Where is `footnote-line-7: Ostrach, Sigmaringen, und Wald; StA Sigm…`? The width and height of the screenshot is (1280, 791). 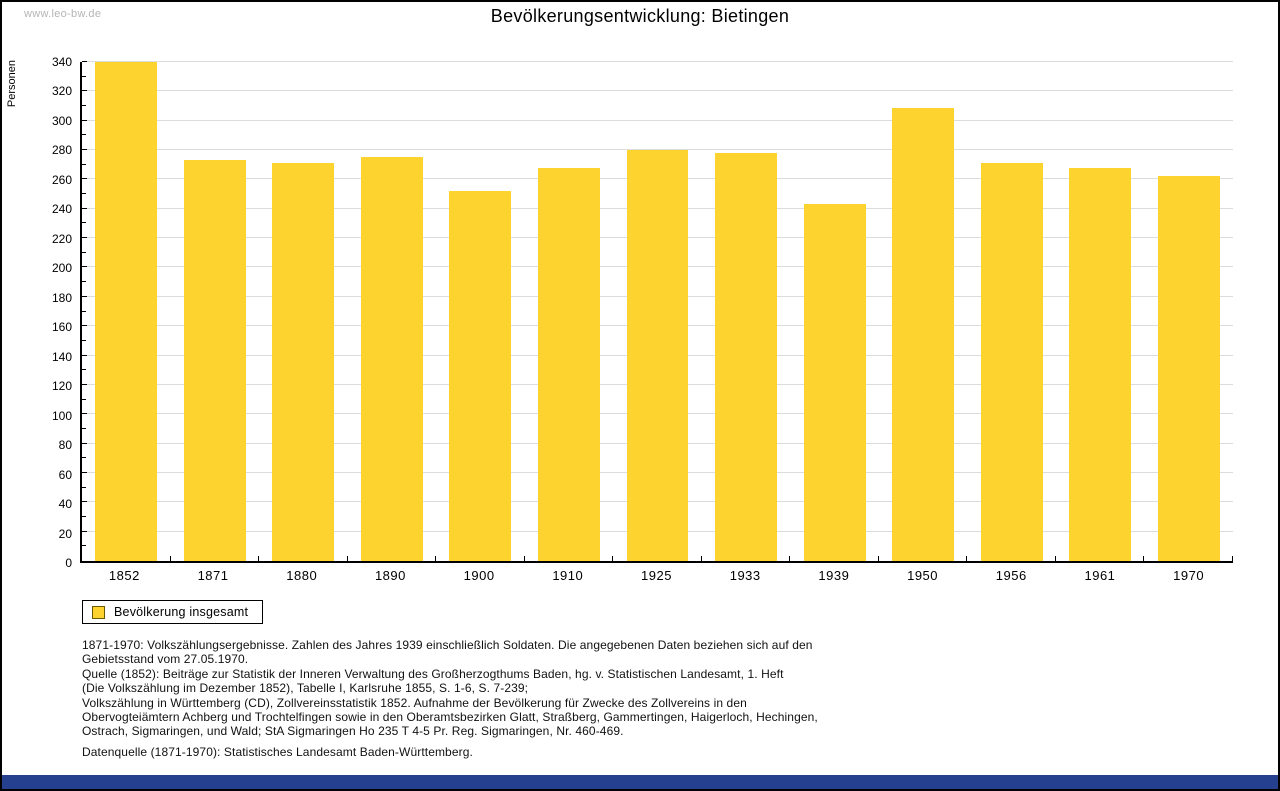
footnote-line-7: Ostrach, Sigmaringen, und Wald; StA Sigm… is located at coordinates (353, 731).